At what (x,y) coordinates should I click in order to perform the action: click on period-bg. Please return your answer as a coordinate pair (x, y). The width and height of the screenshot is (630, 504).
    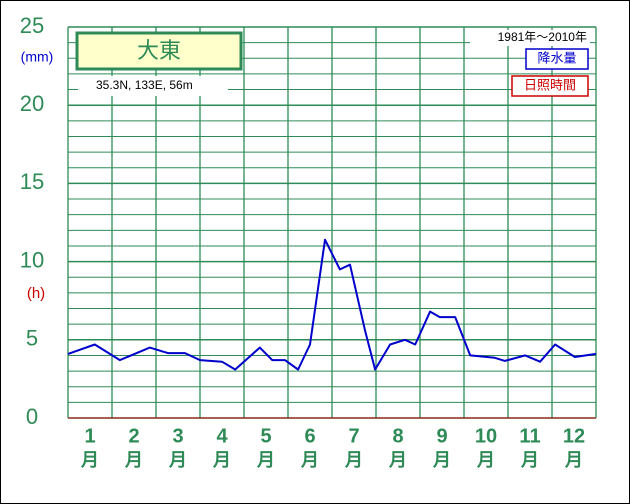
    Looking at the image, I should click on (530, 38).